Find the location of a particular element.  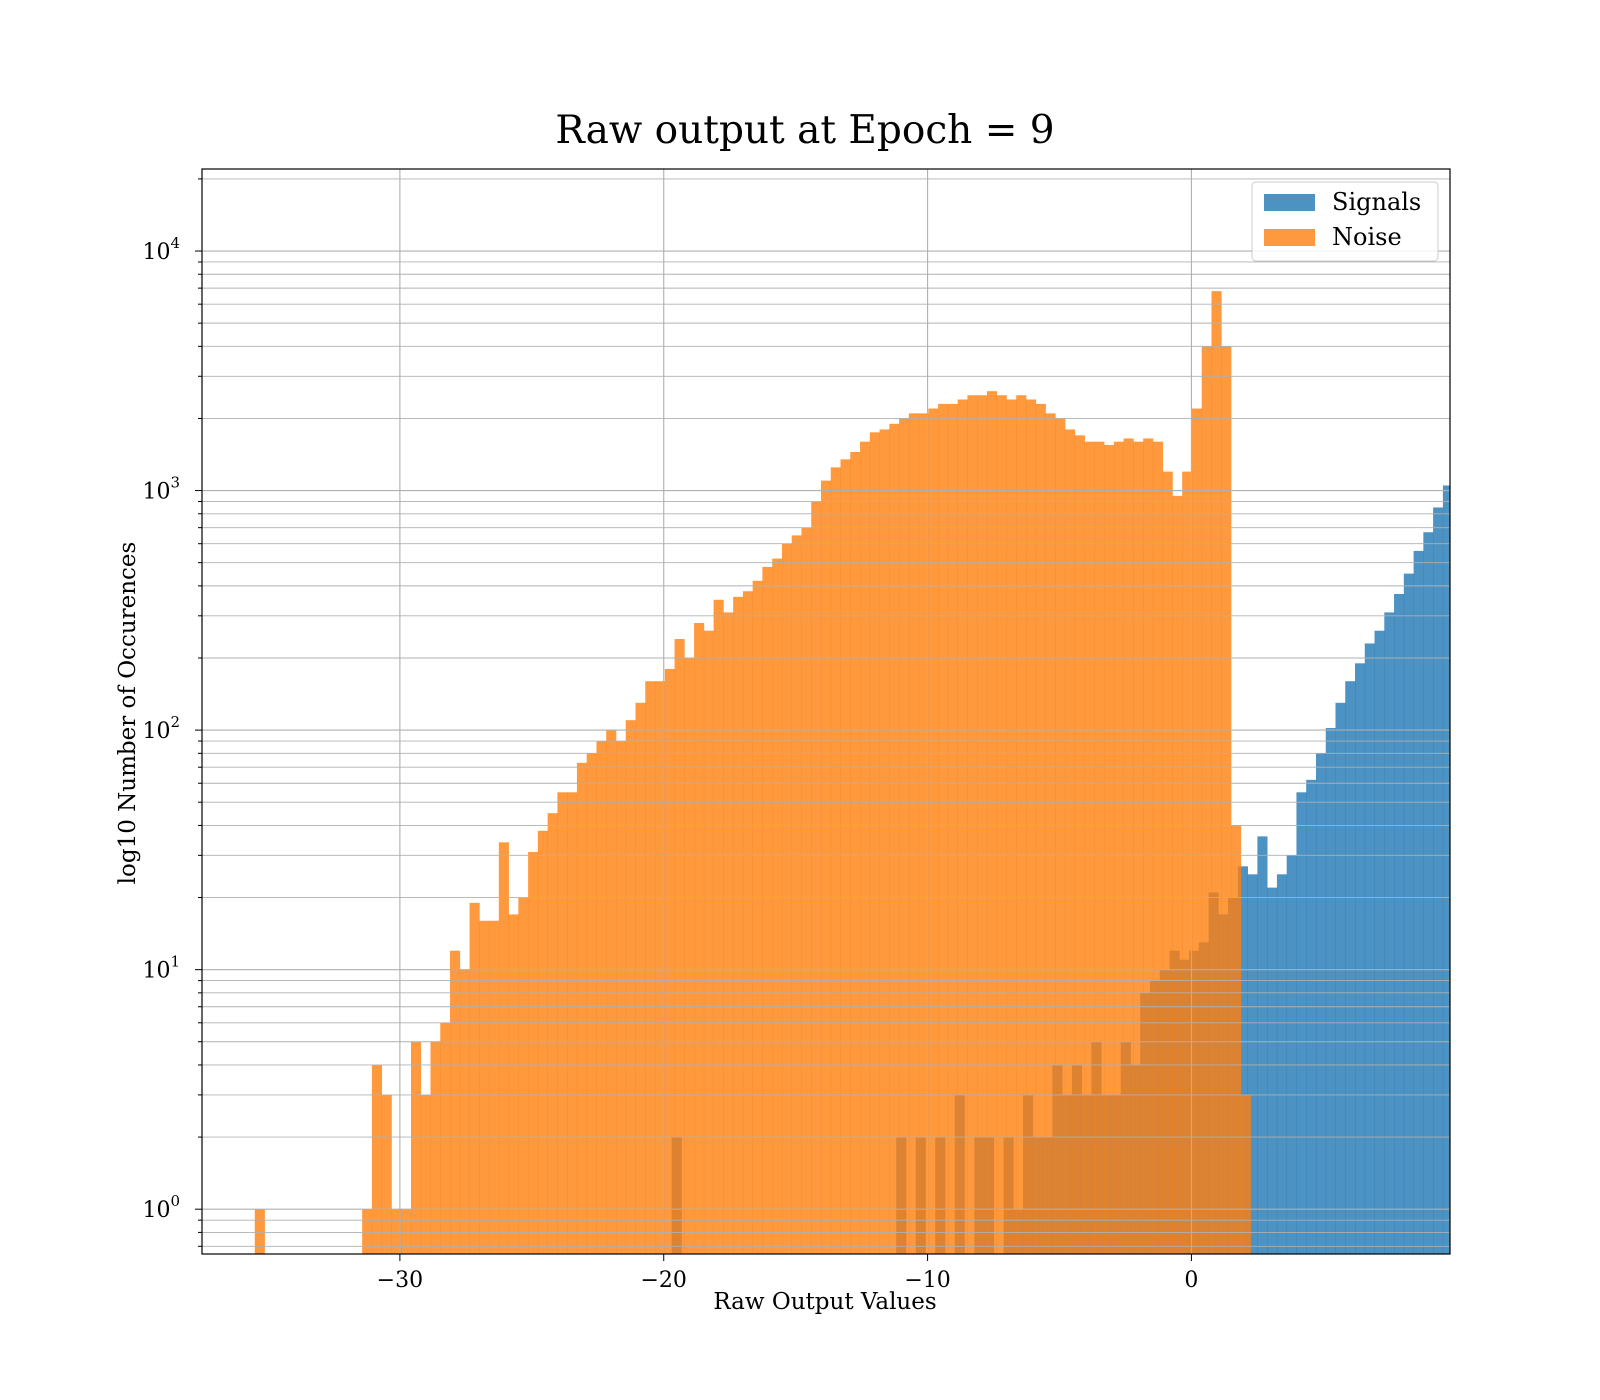

y-tick-label: 10² is located at coordinates (161, 728).